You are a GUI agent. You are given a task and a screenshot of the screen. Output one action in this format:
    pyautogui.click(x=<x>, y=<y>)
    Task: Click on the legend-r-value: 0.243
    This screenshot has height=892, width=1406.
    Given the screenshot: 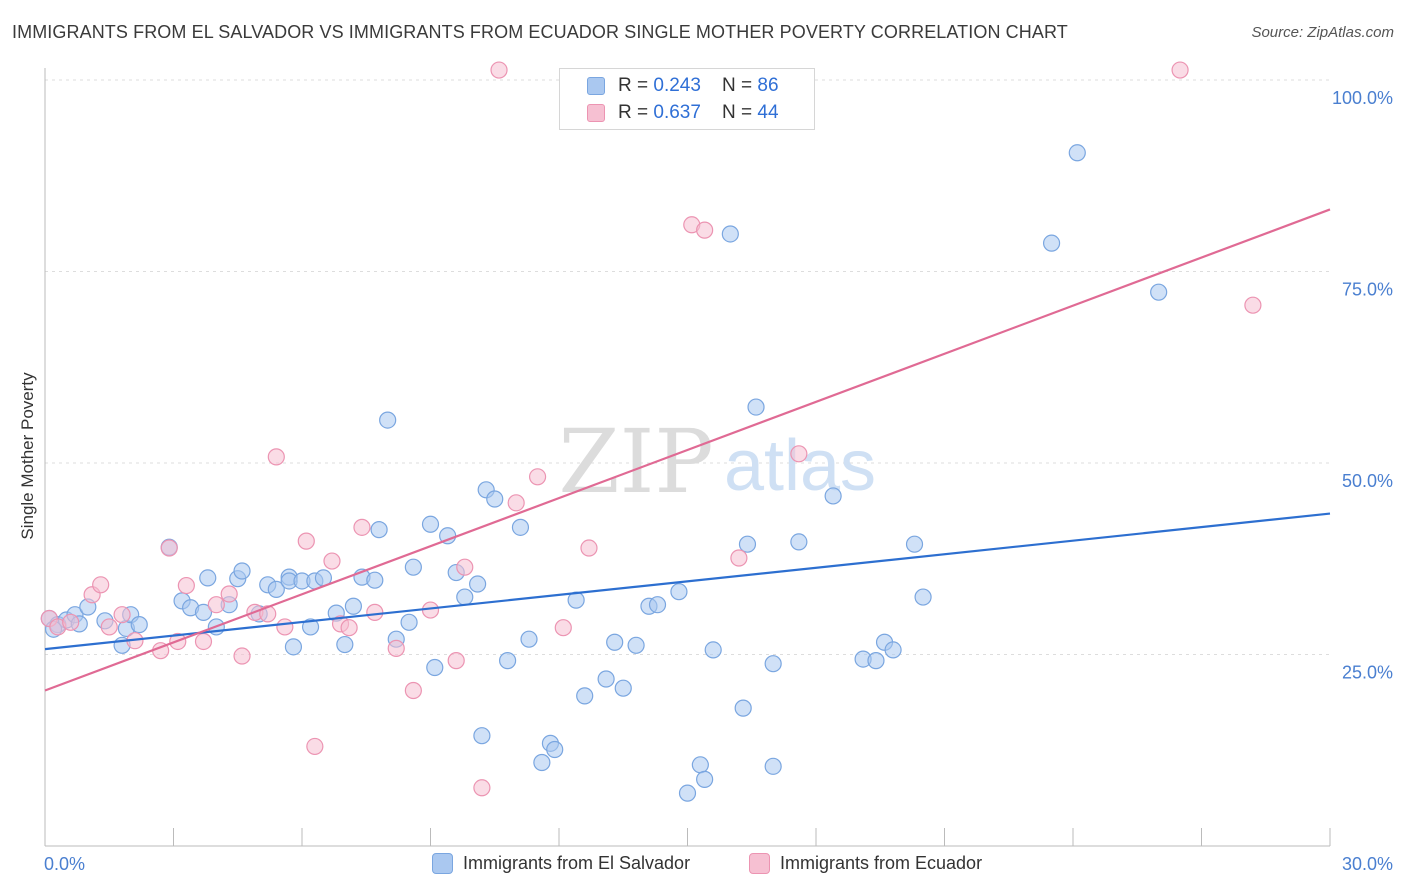 What is the action you would take?
    pyautogui.click(x=677, y=85)
    